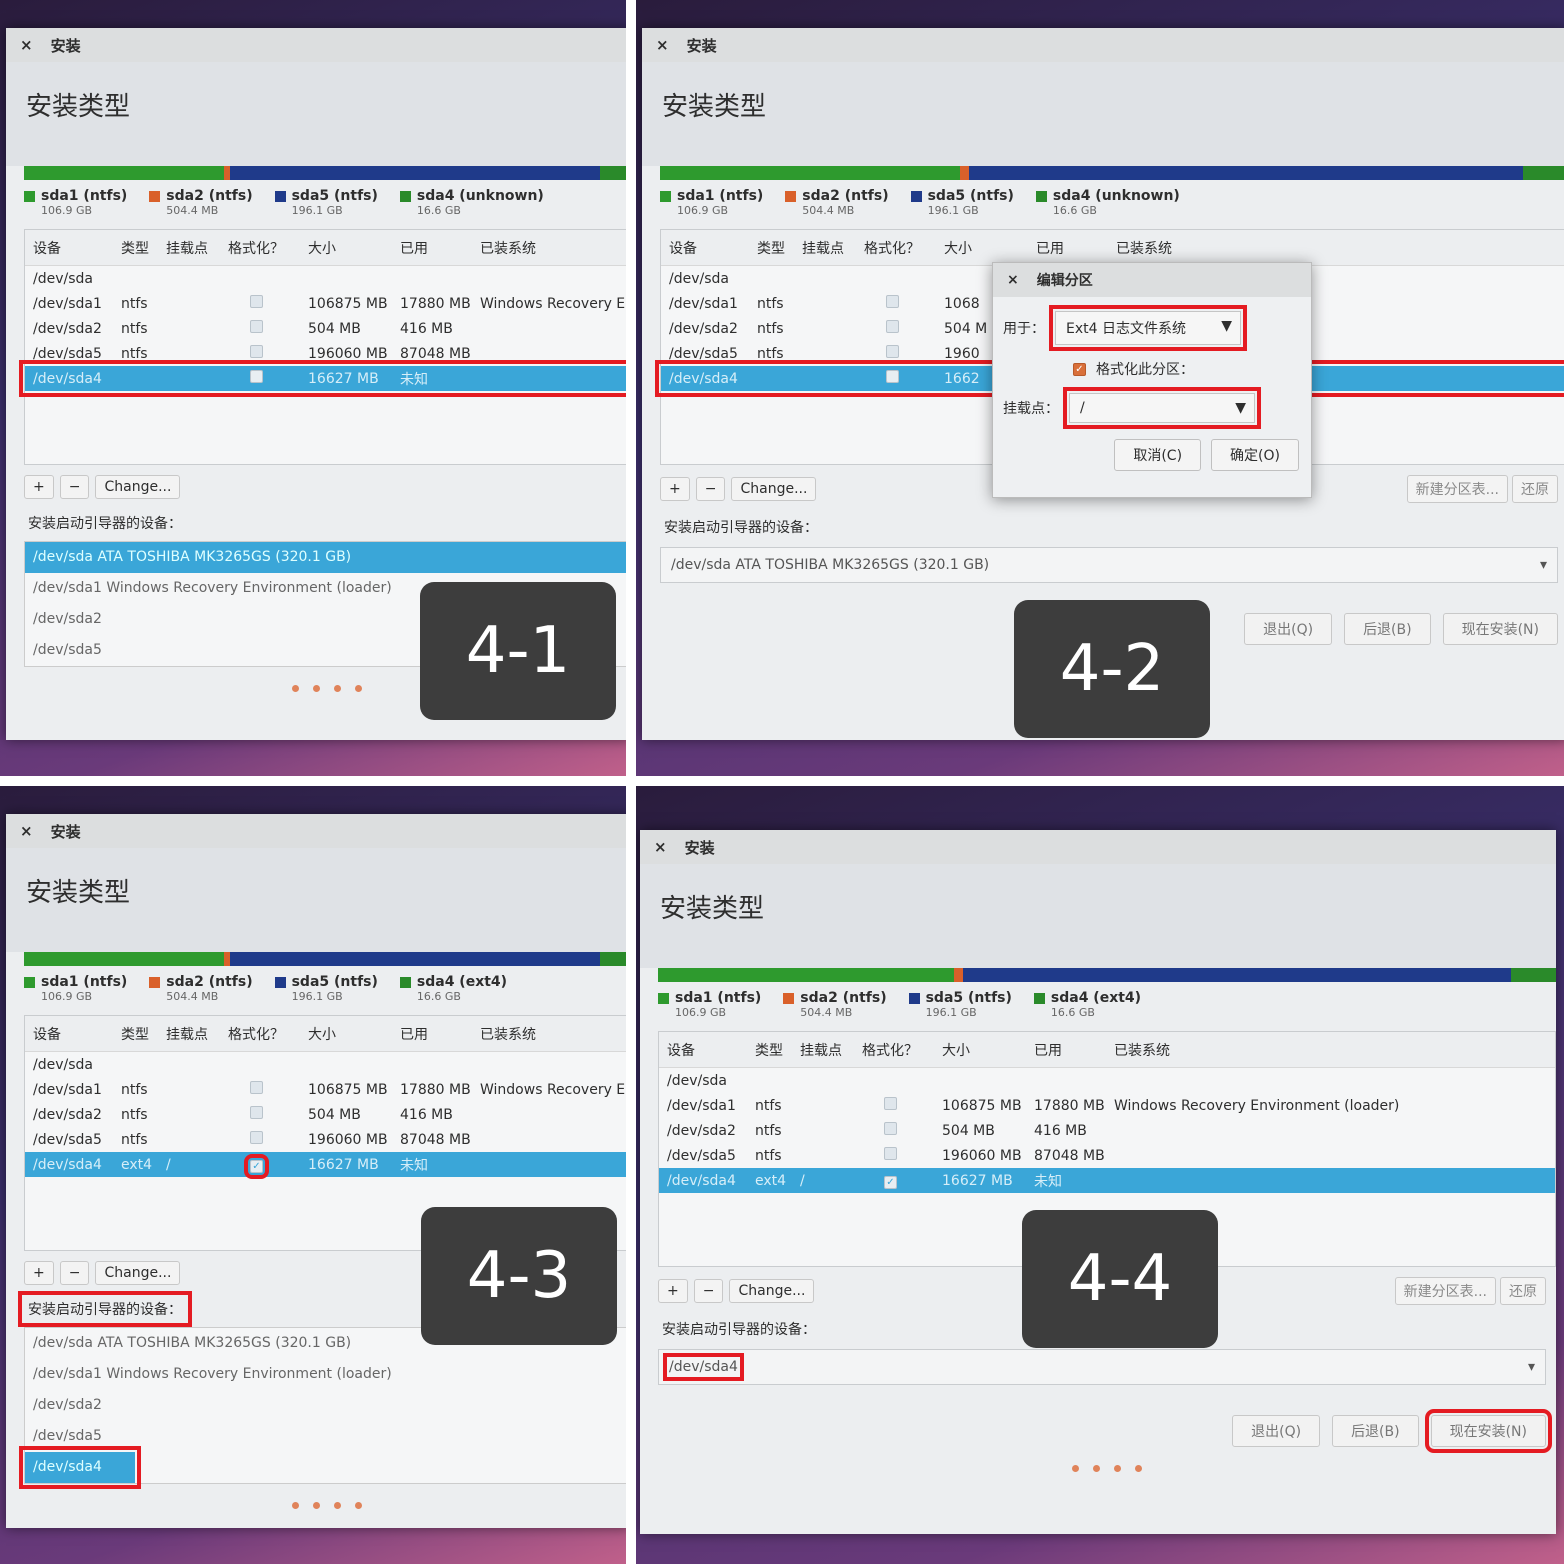 This screenshot has width=1564, height=1564. I want to click on table-row: /dev/sda4 16627 MB 未知, so click(322, 378).